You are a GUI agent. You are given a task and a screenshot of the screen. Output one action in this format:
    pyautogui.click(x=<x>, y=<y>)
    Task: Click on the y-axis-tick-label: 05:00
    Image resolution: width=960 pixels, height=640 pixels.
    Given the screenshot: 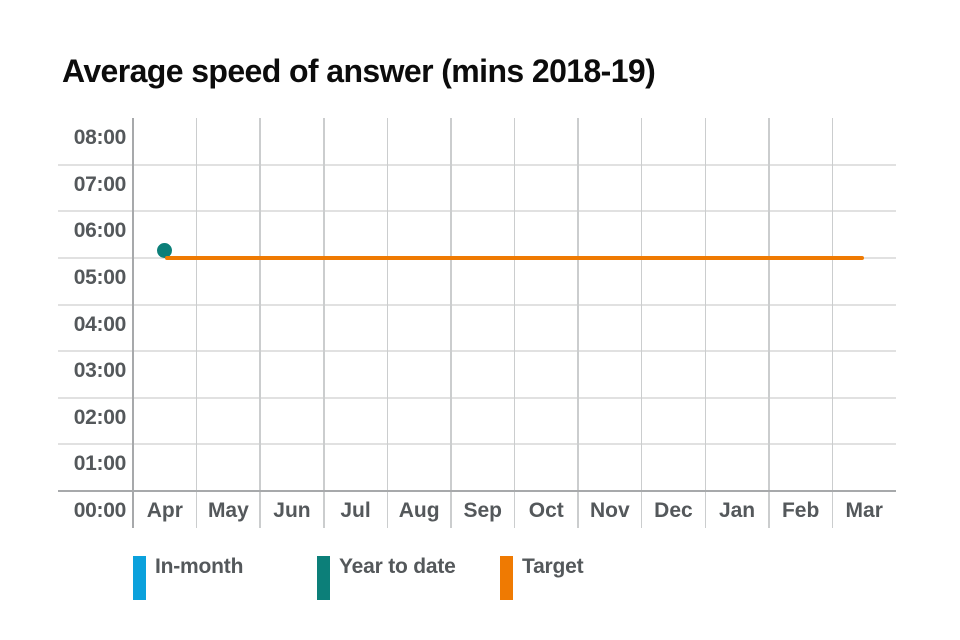 What is the action you would take?
    pyautogui.click(x=100, y=277)
    